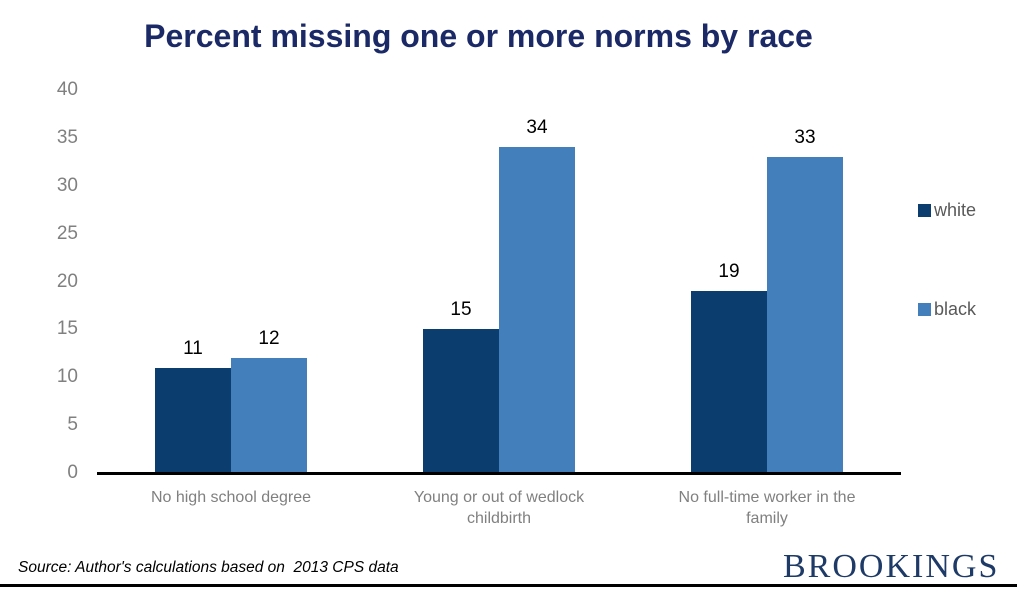 This screenshot has width=1017, height=591. I want to click on bar-value-label: 11, so click(193, 348).